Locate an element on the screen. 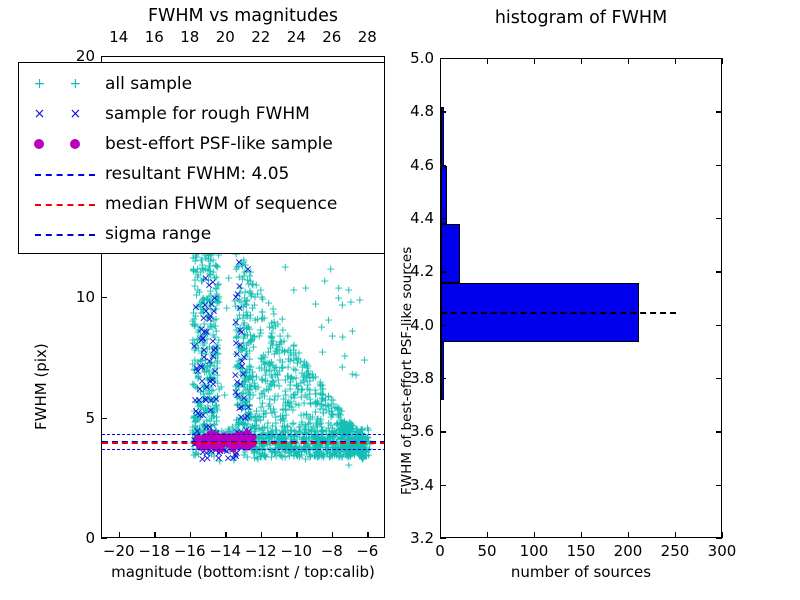  legend-key: × × is located at coordinates (66, 114).